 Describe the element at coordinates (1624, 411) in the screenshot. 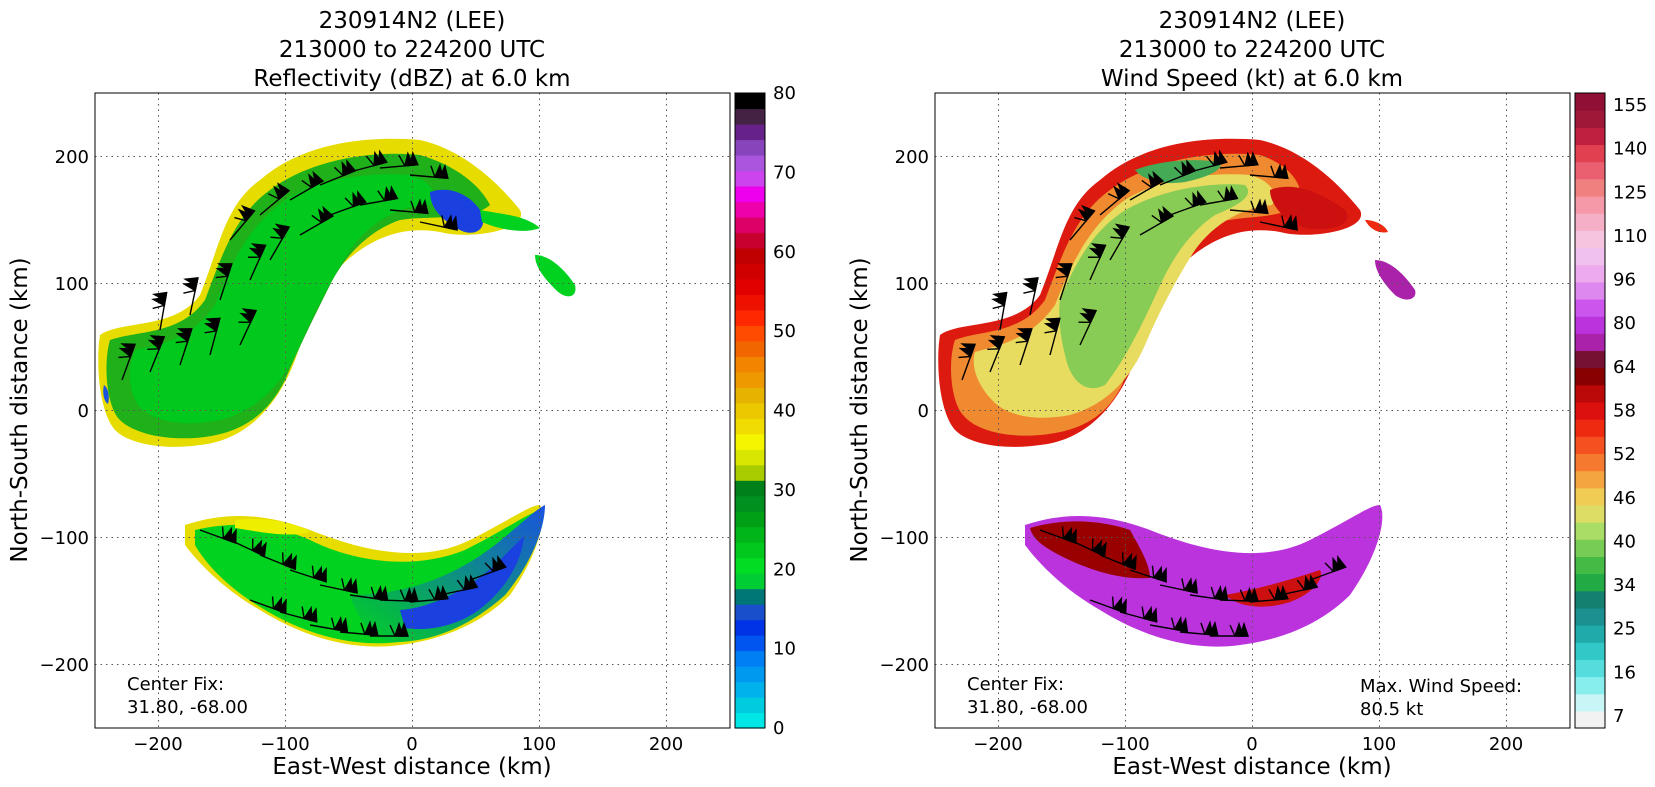

I see `wind-speed-colorbar-label: 58` at that location.